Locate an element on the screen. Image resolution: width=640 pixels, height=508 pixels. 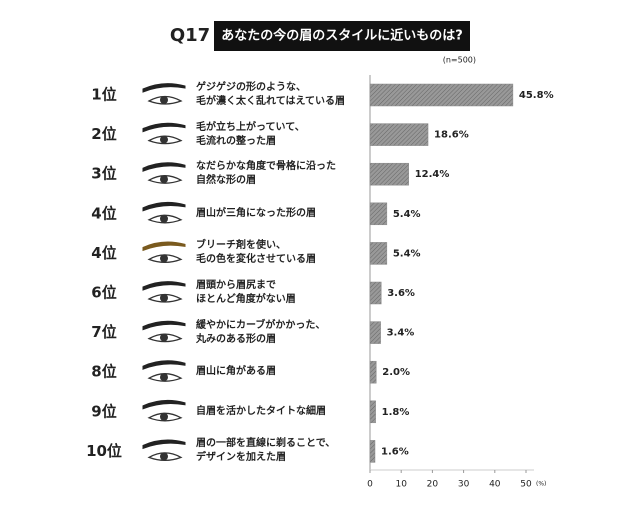
x-tick-label: 30 is located at coordinates (464, 485).